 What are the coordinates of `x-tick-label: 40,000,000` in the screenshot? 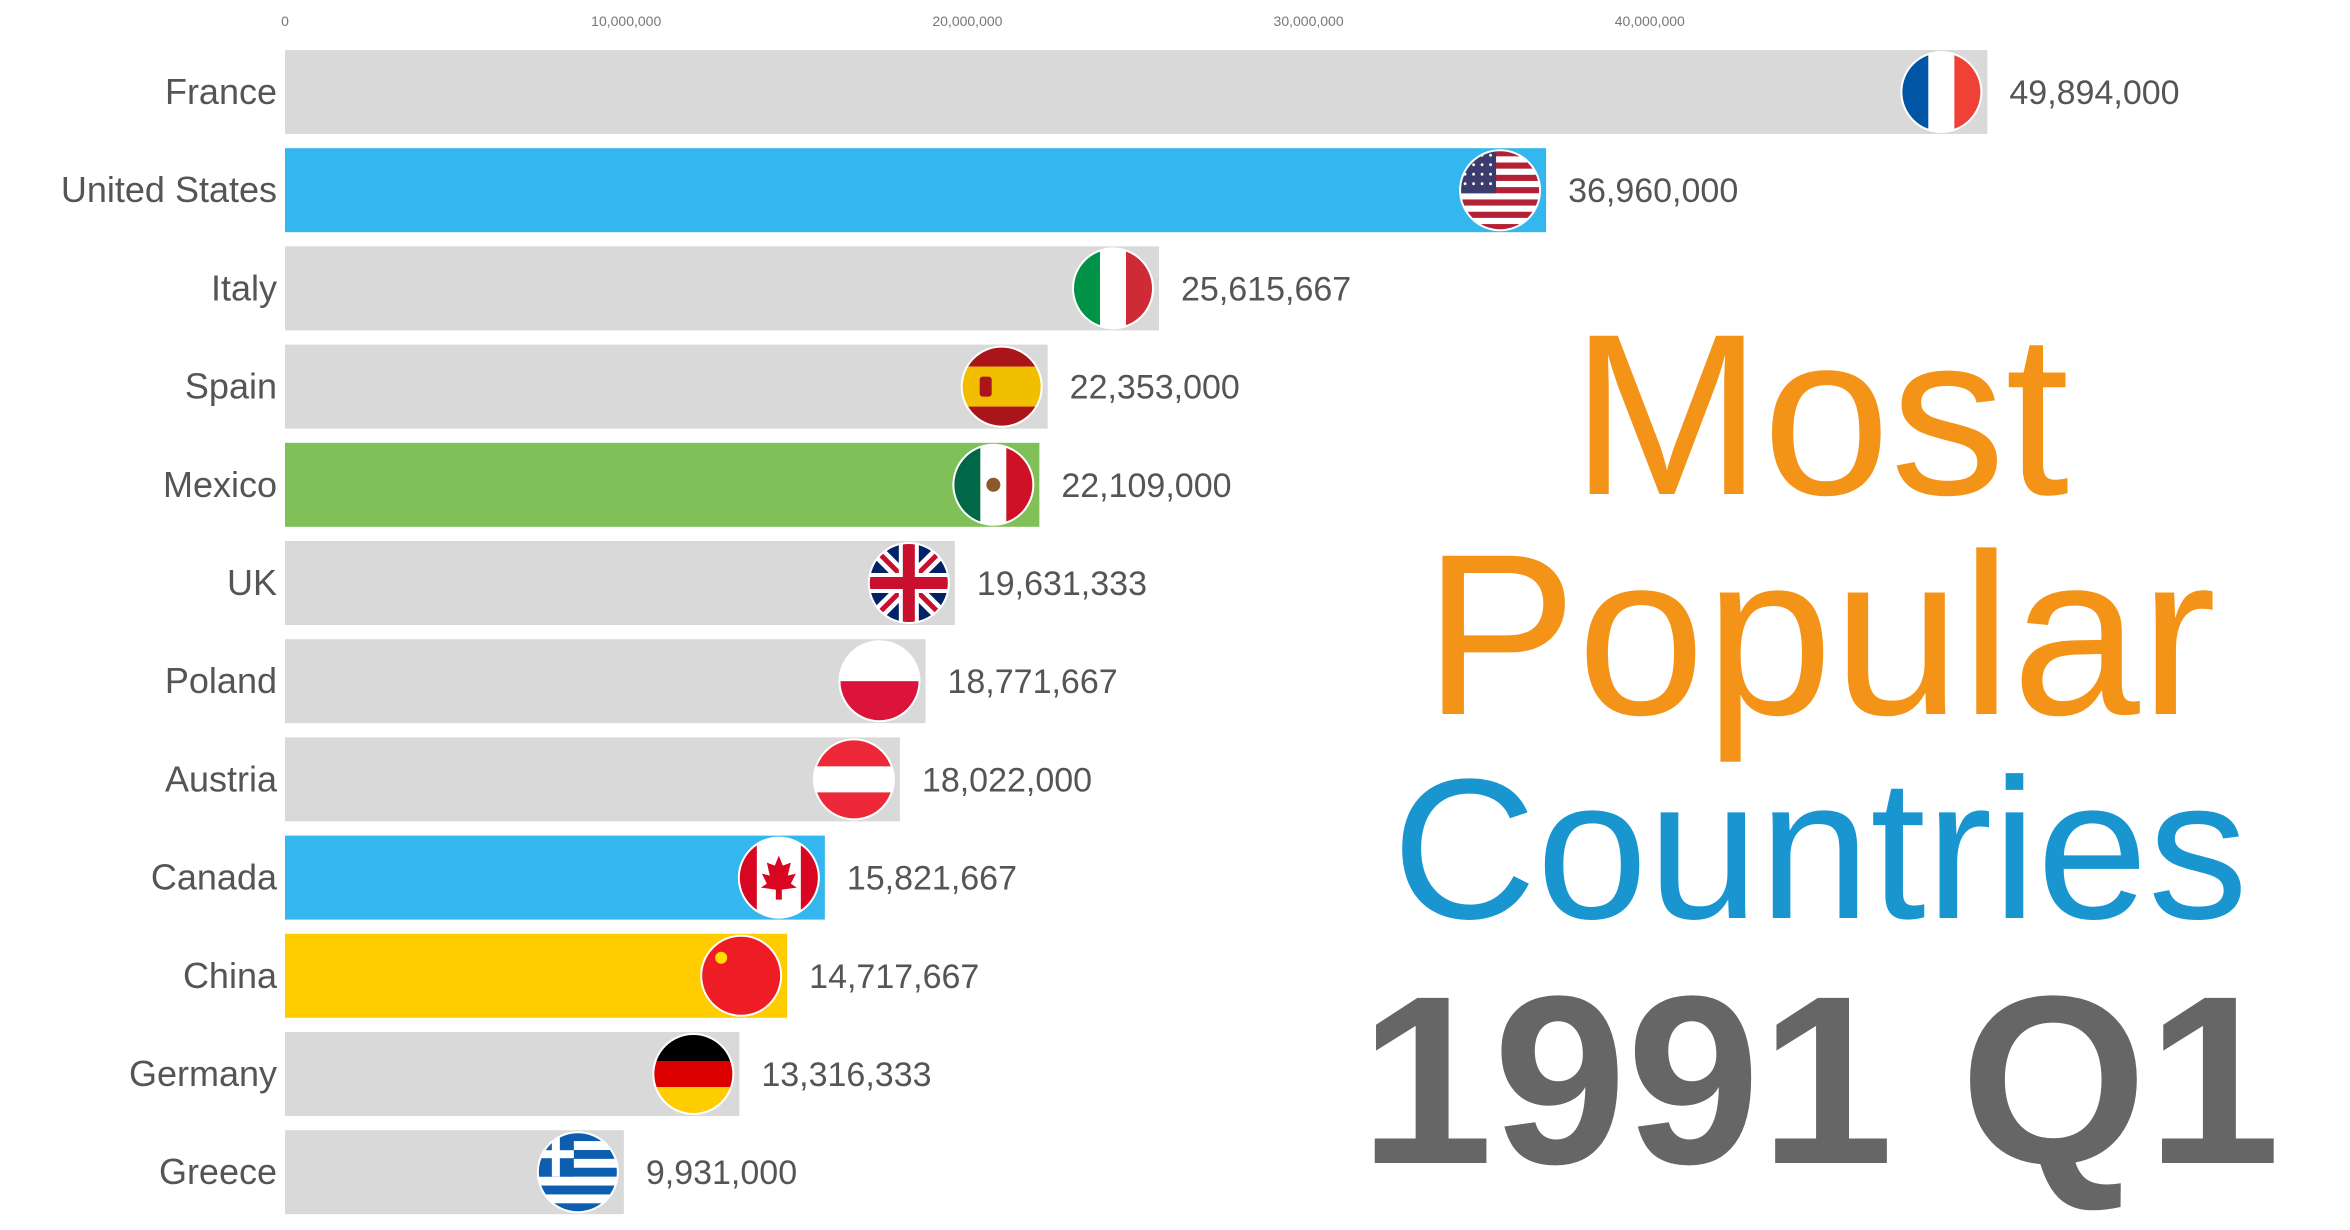 It's located at (1650, 21).